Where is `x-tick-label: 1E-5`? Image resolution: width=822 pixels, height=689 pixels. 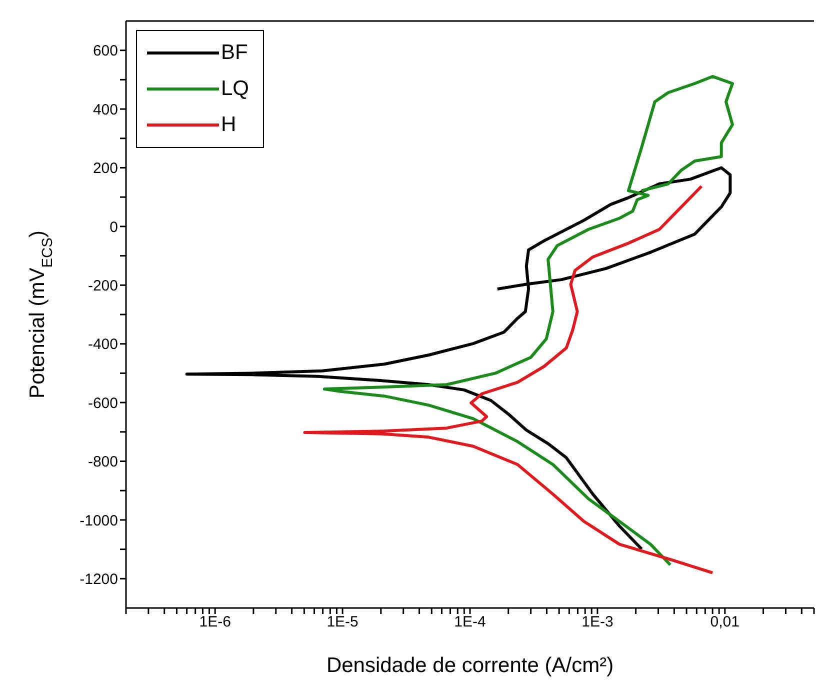 x-tick-label: 1E-5 is located at coordinates (342, 622).